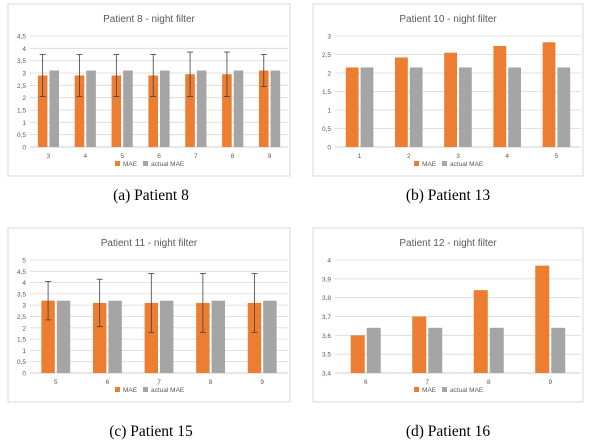  Describe the element at coordinates (326, 317) in the screenshot. I see `y-tick-label: 3,7` at that location.